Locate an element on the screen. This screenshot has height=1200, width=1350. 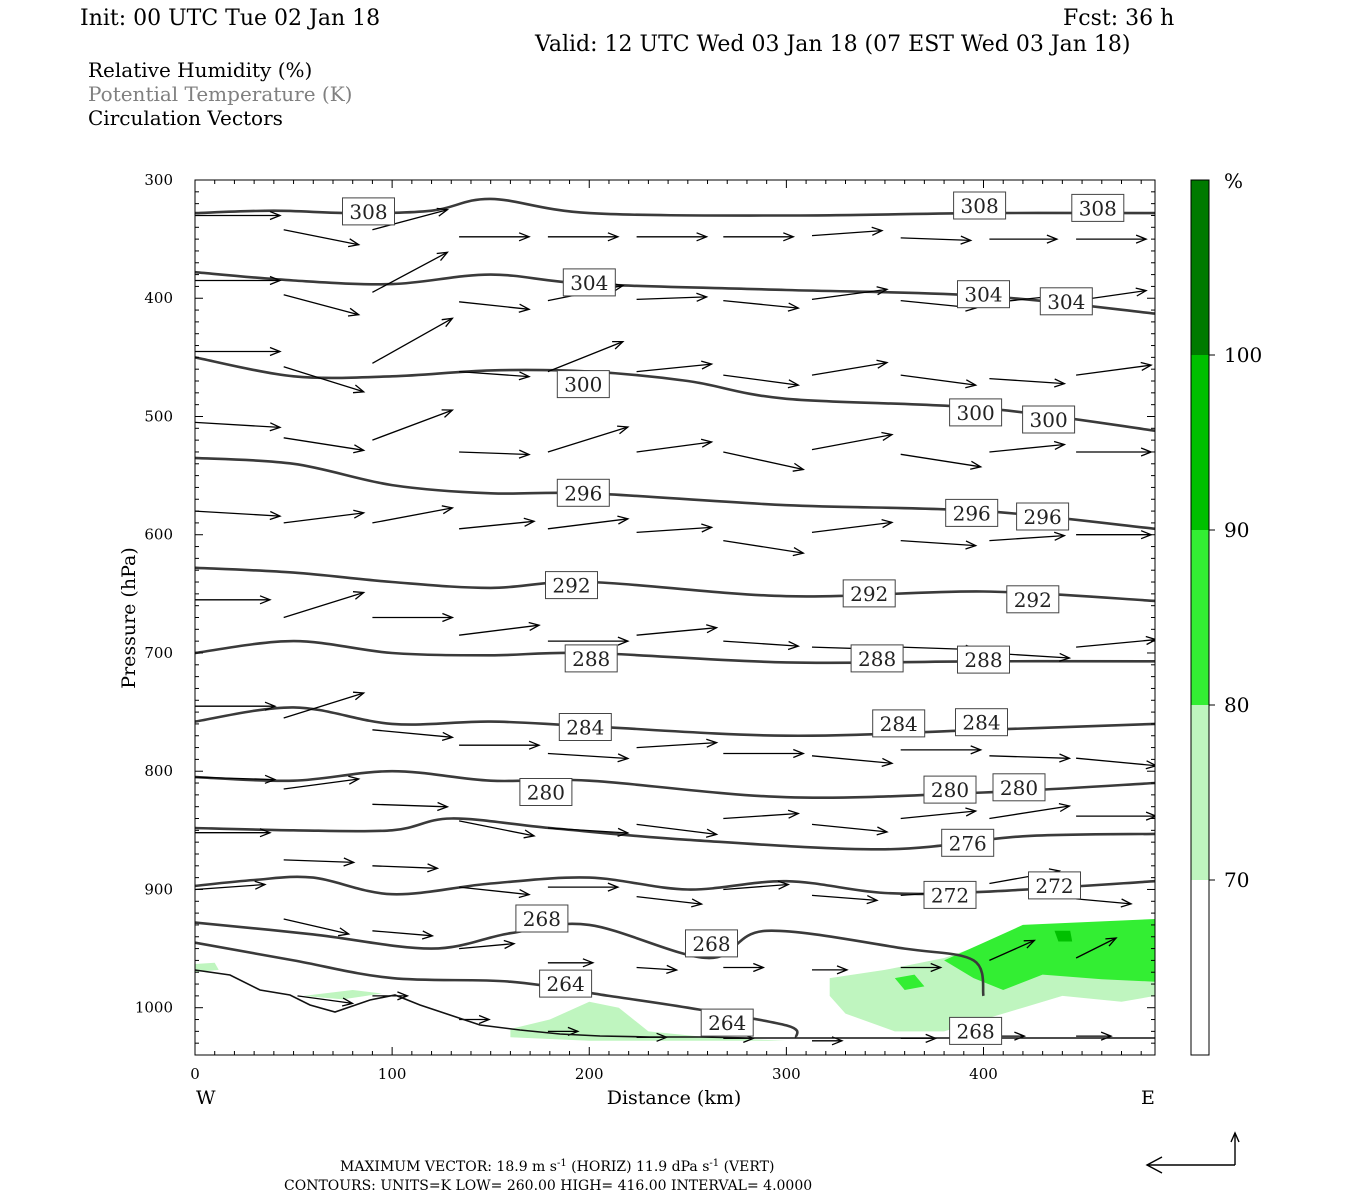
svg-text: 264 is located at coordinates (566, 984).